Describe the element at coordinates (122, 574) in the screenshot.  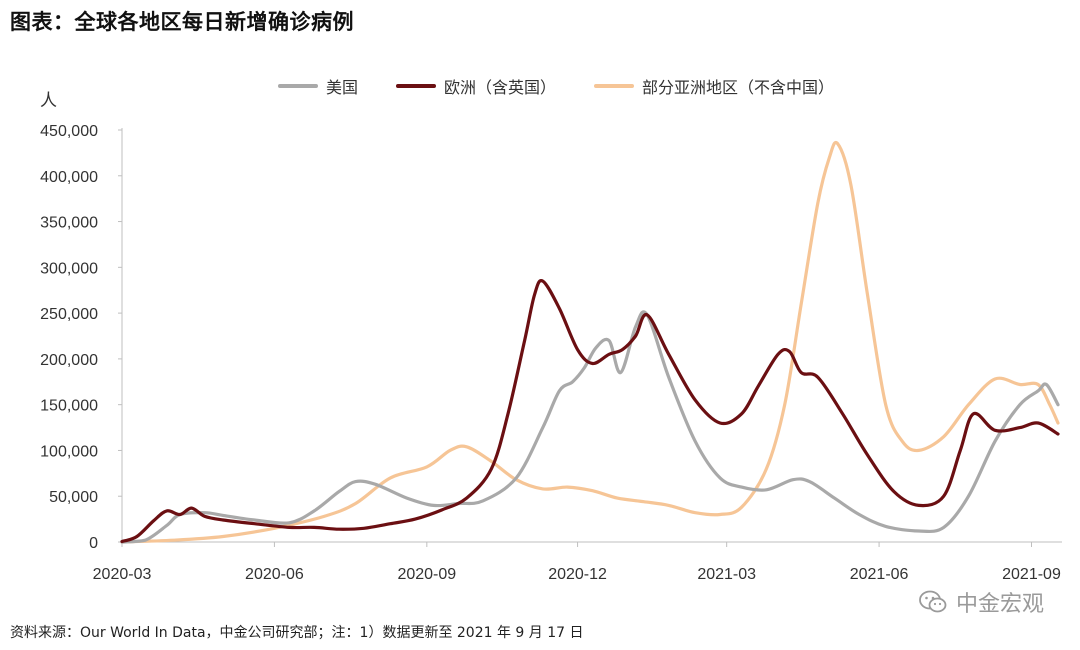
I see `x-tick-label: 2020-03` at that location.